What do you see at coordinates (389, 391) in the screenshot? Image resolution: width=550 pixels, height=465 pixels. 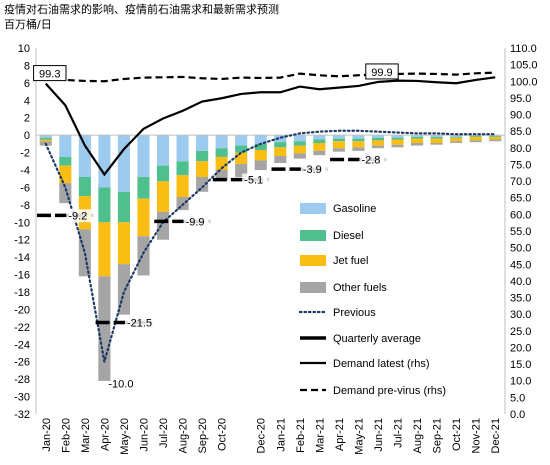 I see `legend-label: Demand pre-virus (rhs)` at bounding box center [389, 391].